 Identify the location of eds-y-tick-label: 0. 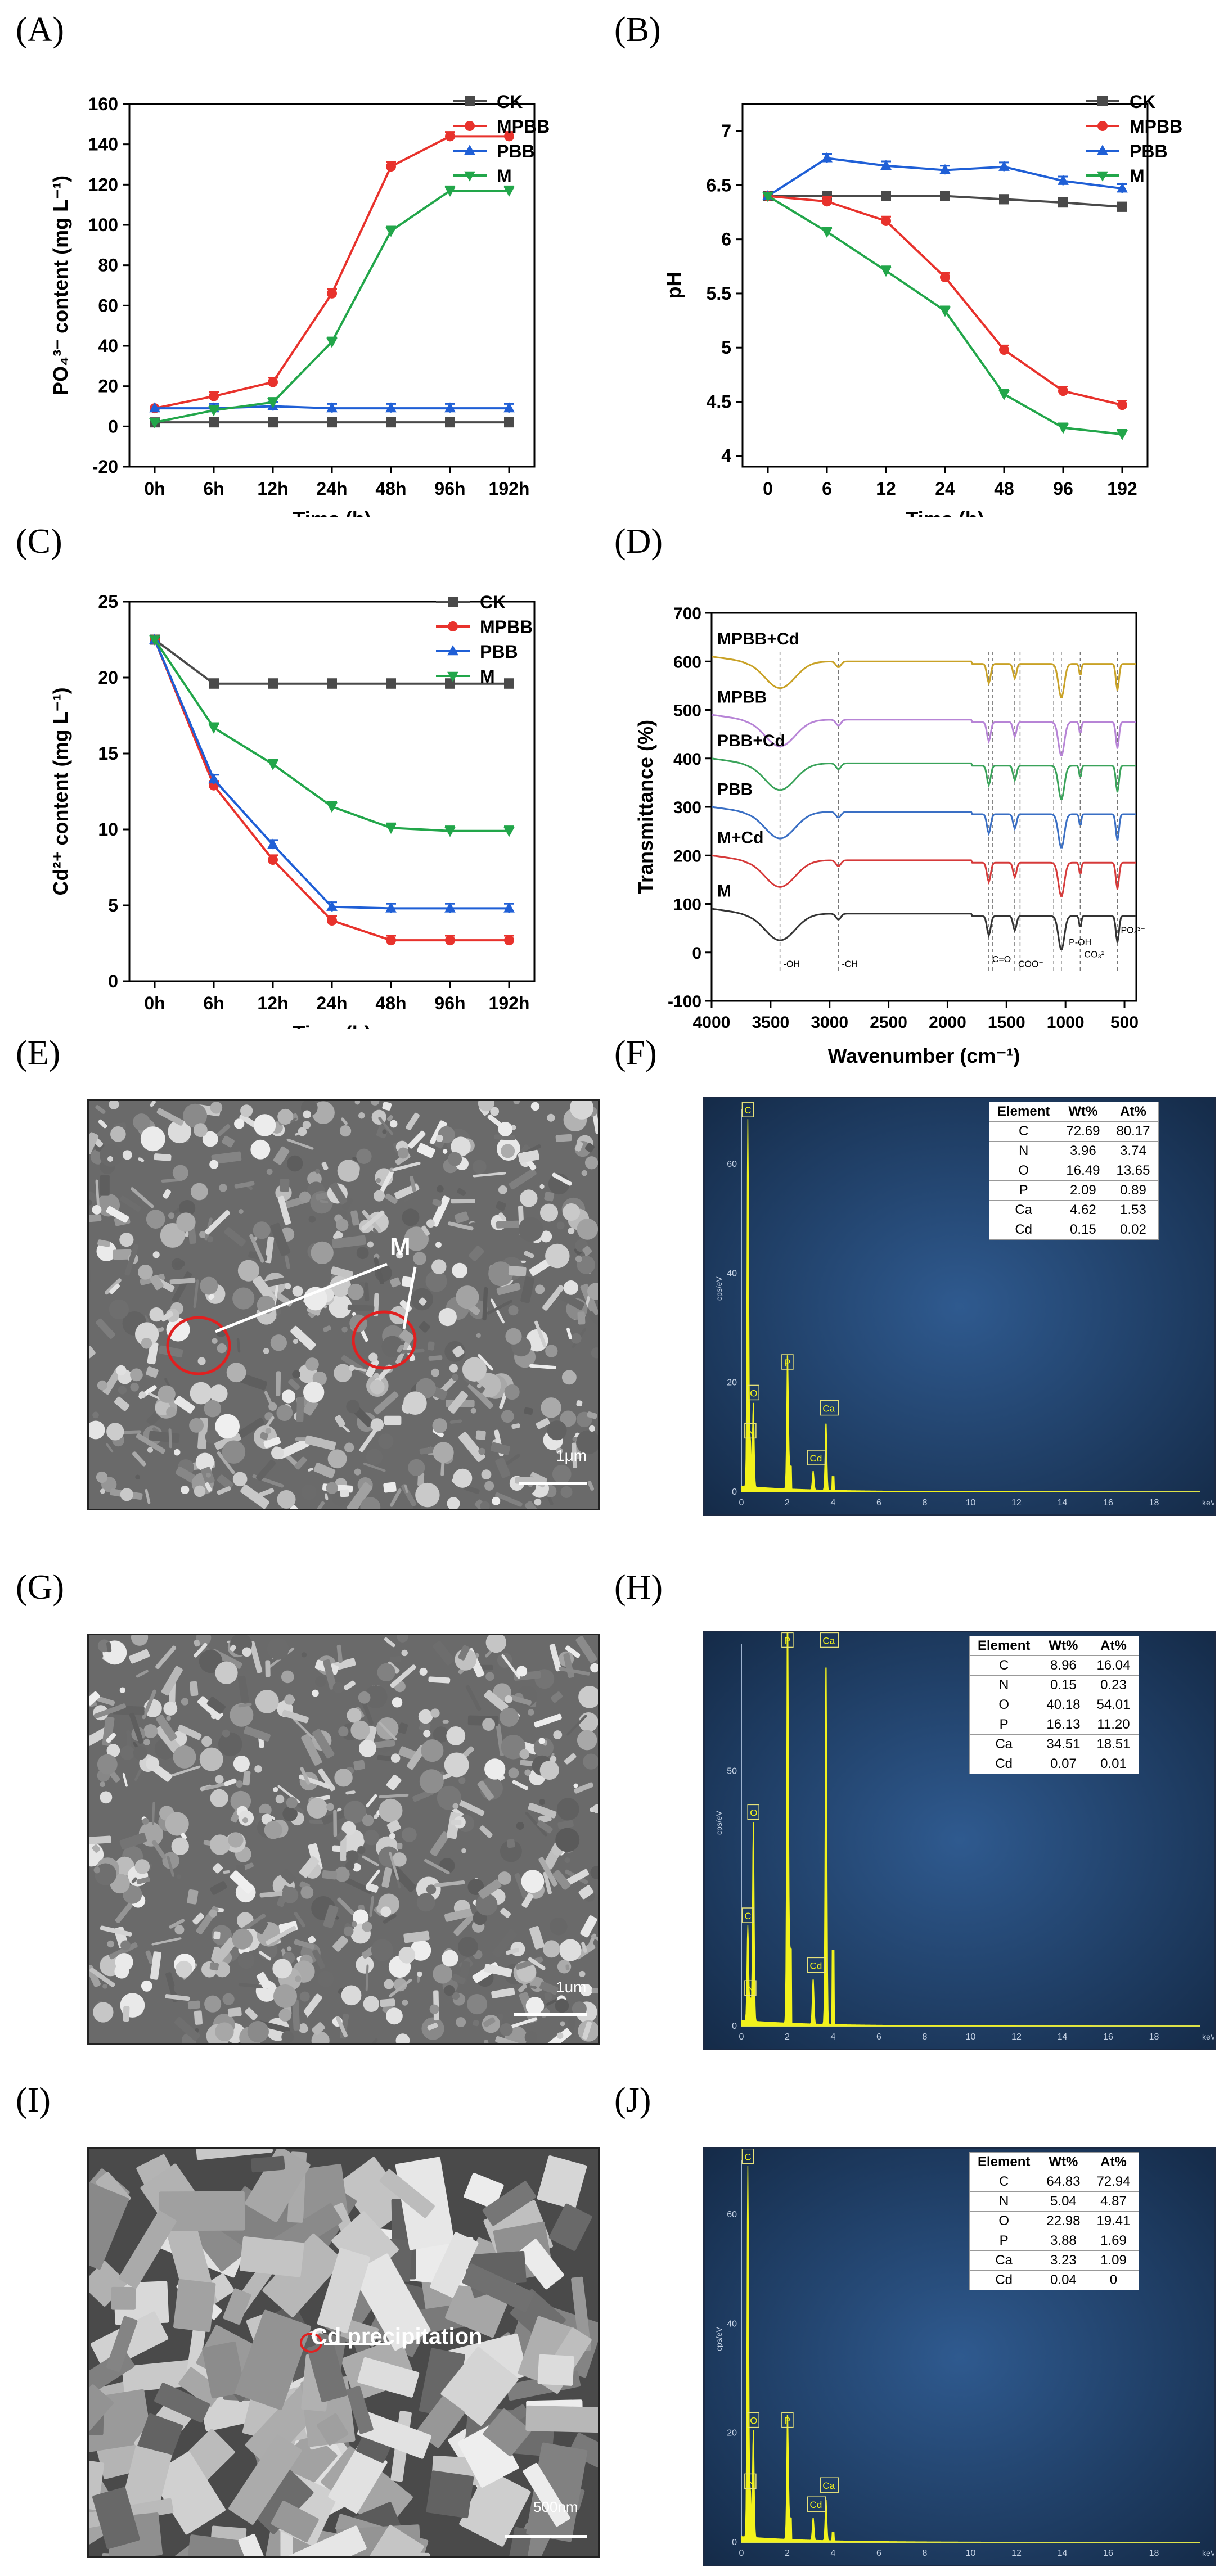
(734, 1492).